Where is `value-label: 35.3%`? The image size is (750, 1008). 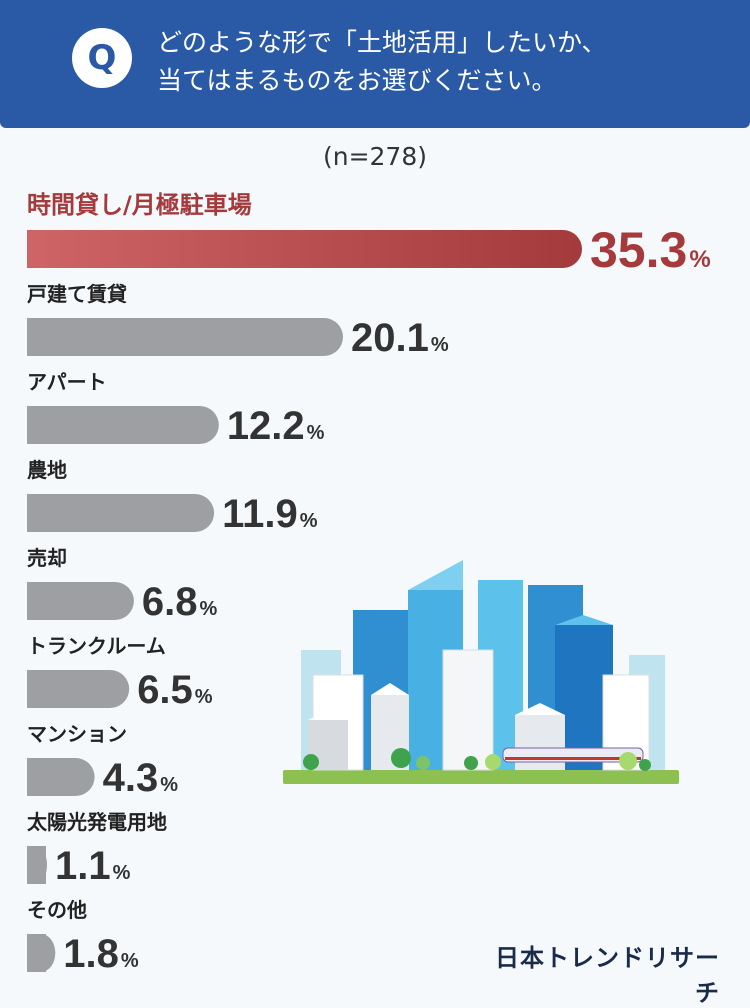
value-label: 35.3% is located at coordinates (650, 250).